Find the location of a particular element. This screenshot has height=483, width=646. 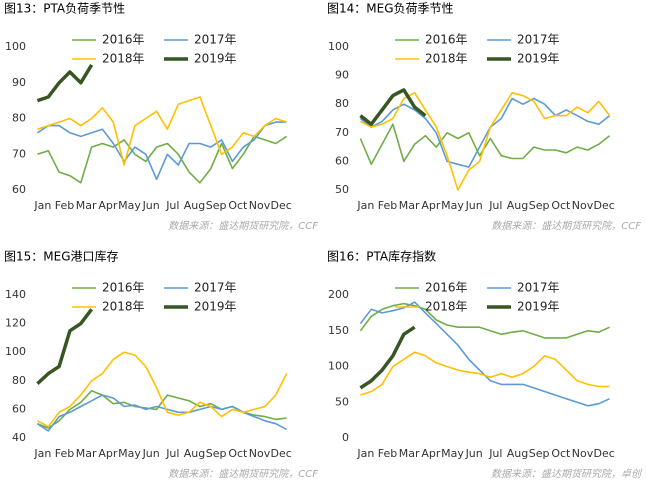

y-tick-label: 140 is located at coordinates (15, 294).